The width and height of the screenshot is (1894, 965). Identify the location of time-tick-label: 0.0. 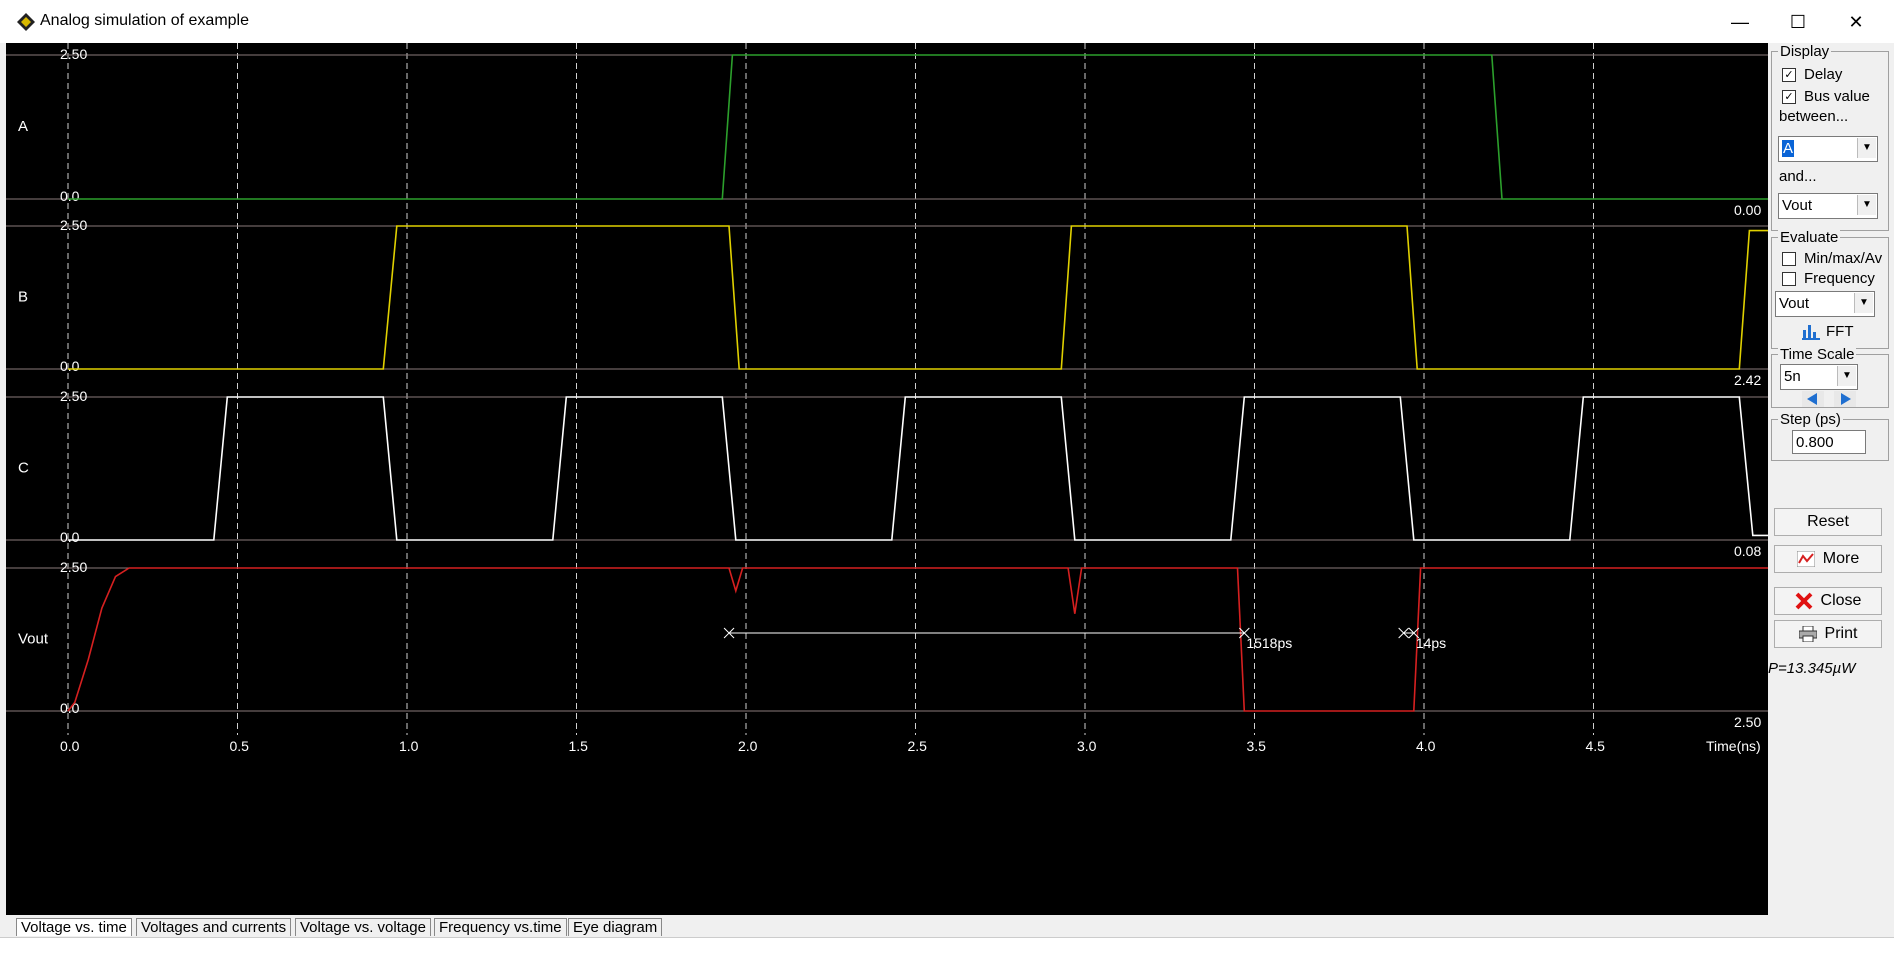
(70, 746).